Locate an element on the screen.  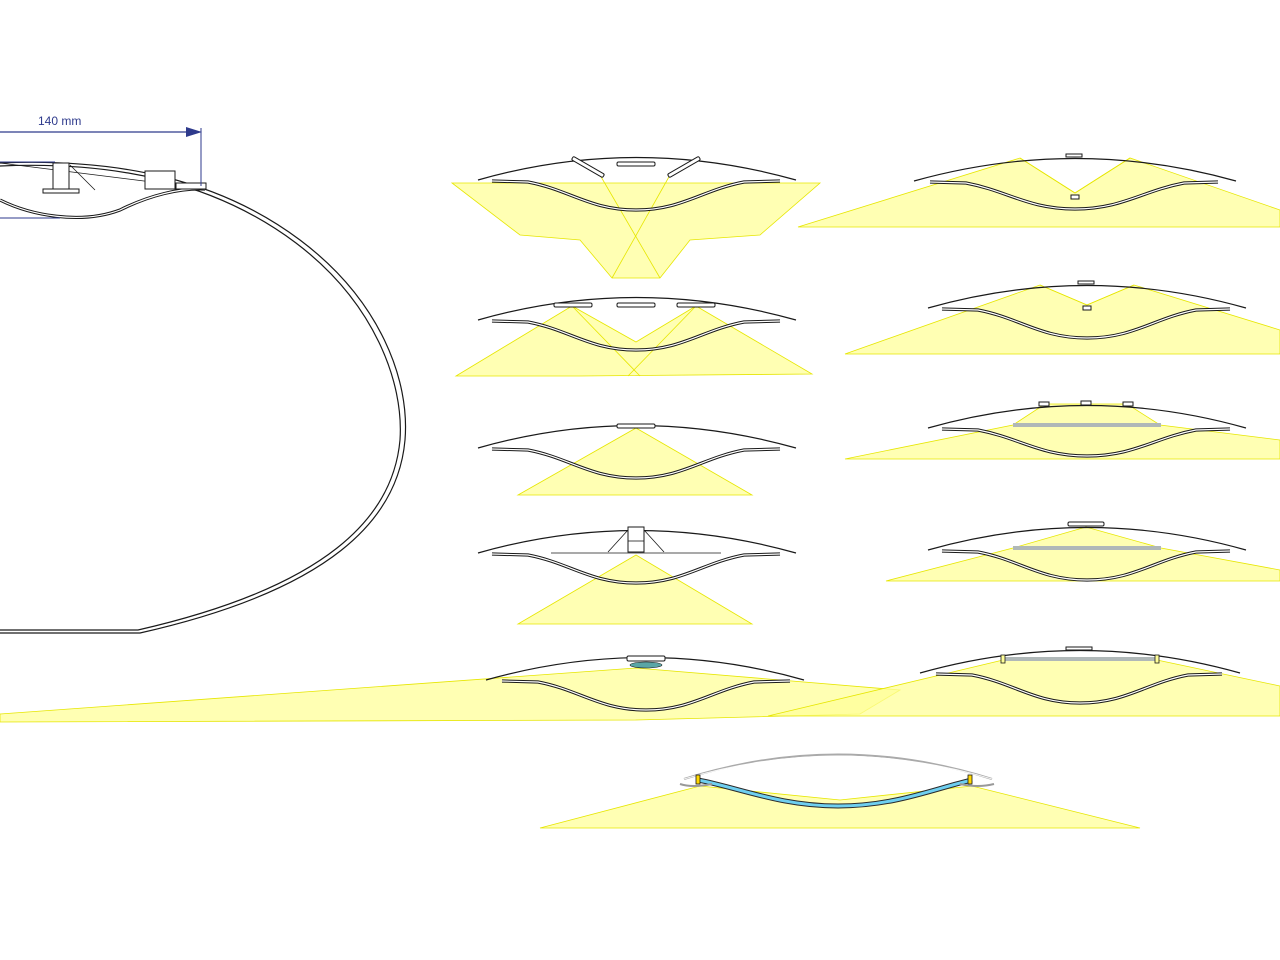
lens-disc is located at coordinates (646, 665).